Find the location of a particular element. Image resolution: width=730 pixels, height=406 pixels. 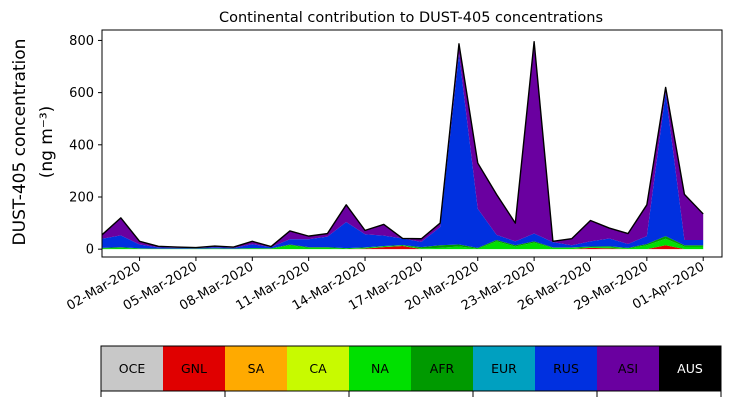

y-tick-label: 800 is located at coordinates (81, 41).